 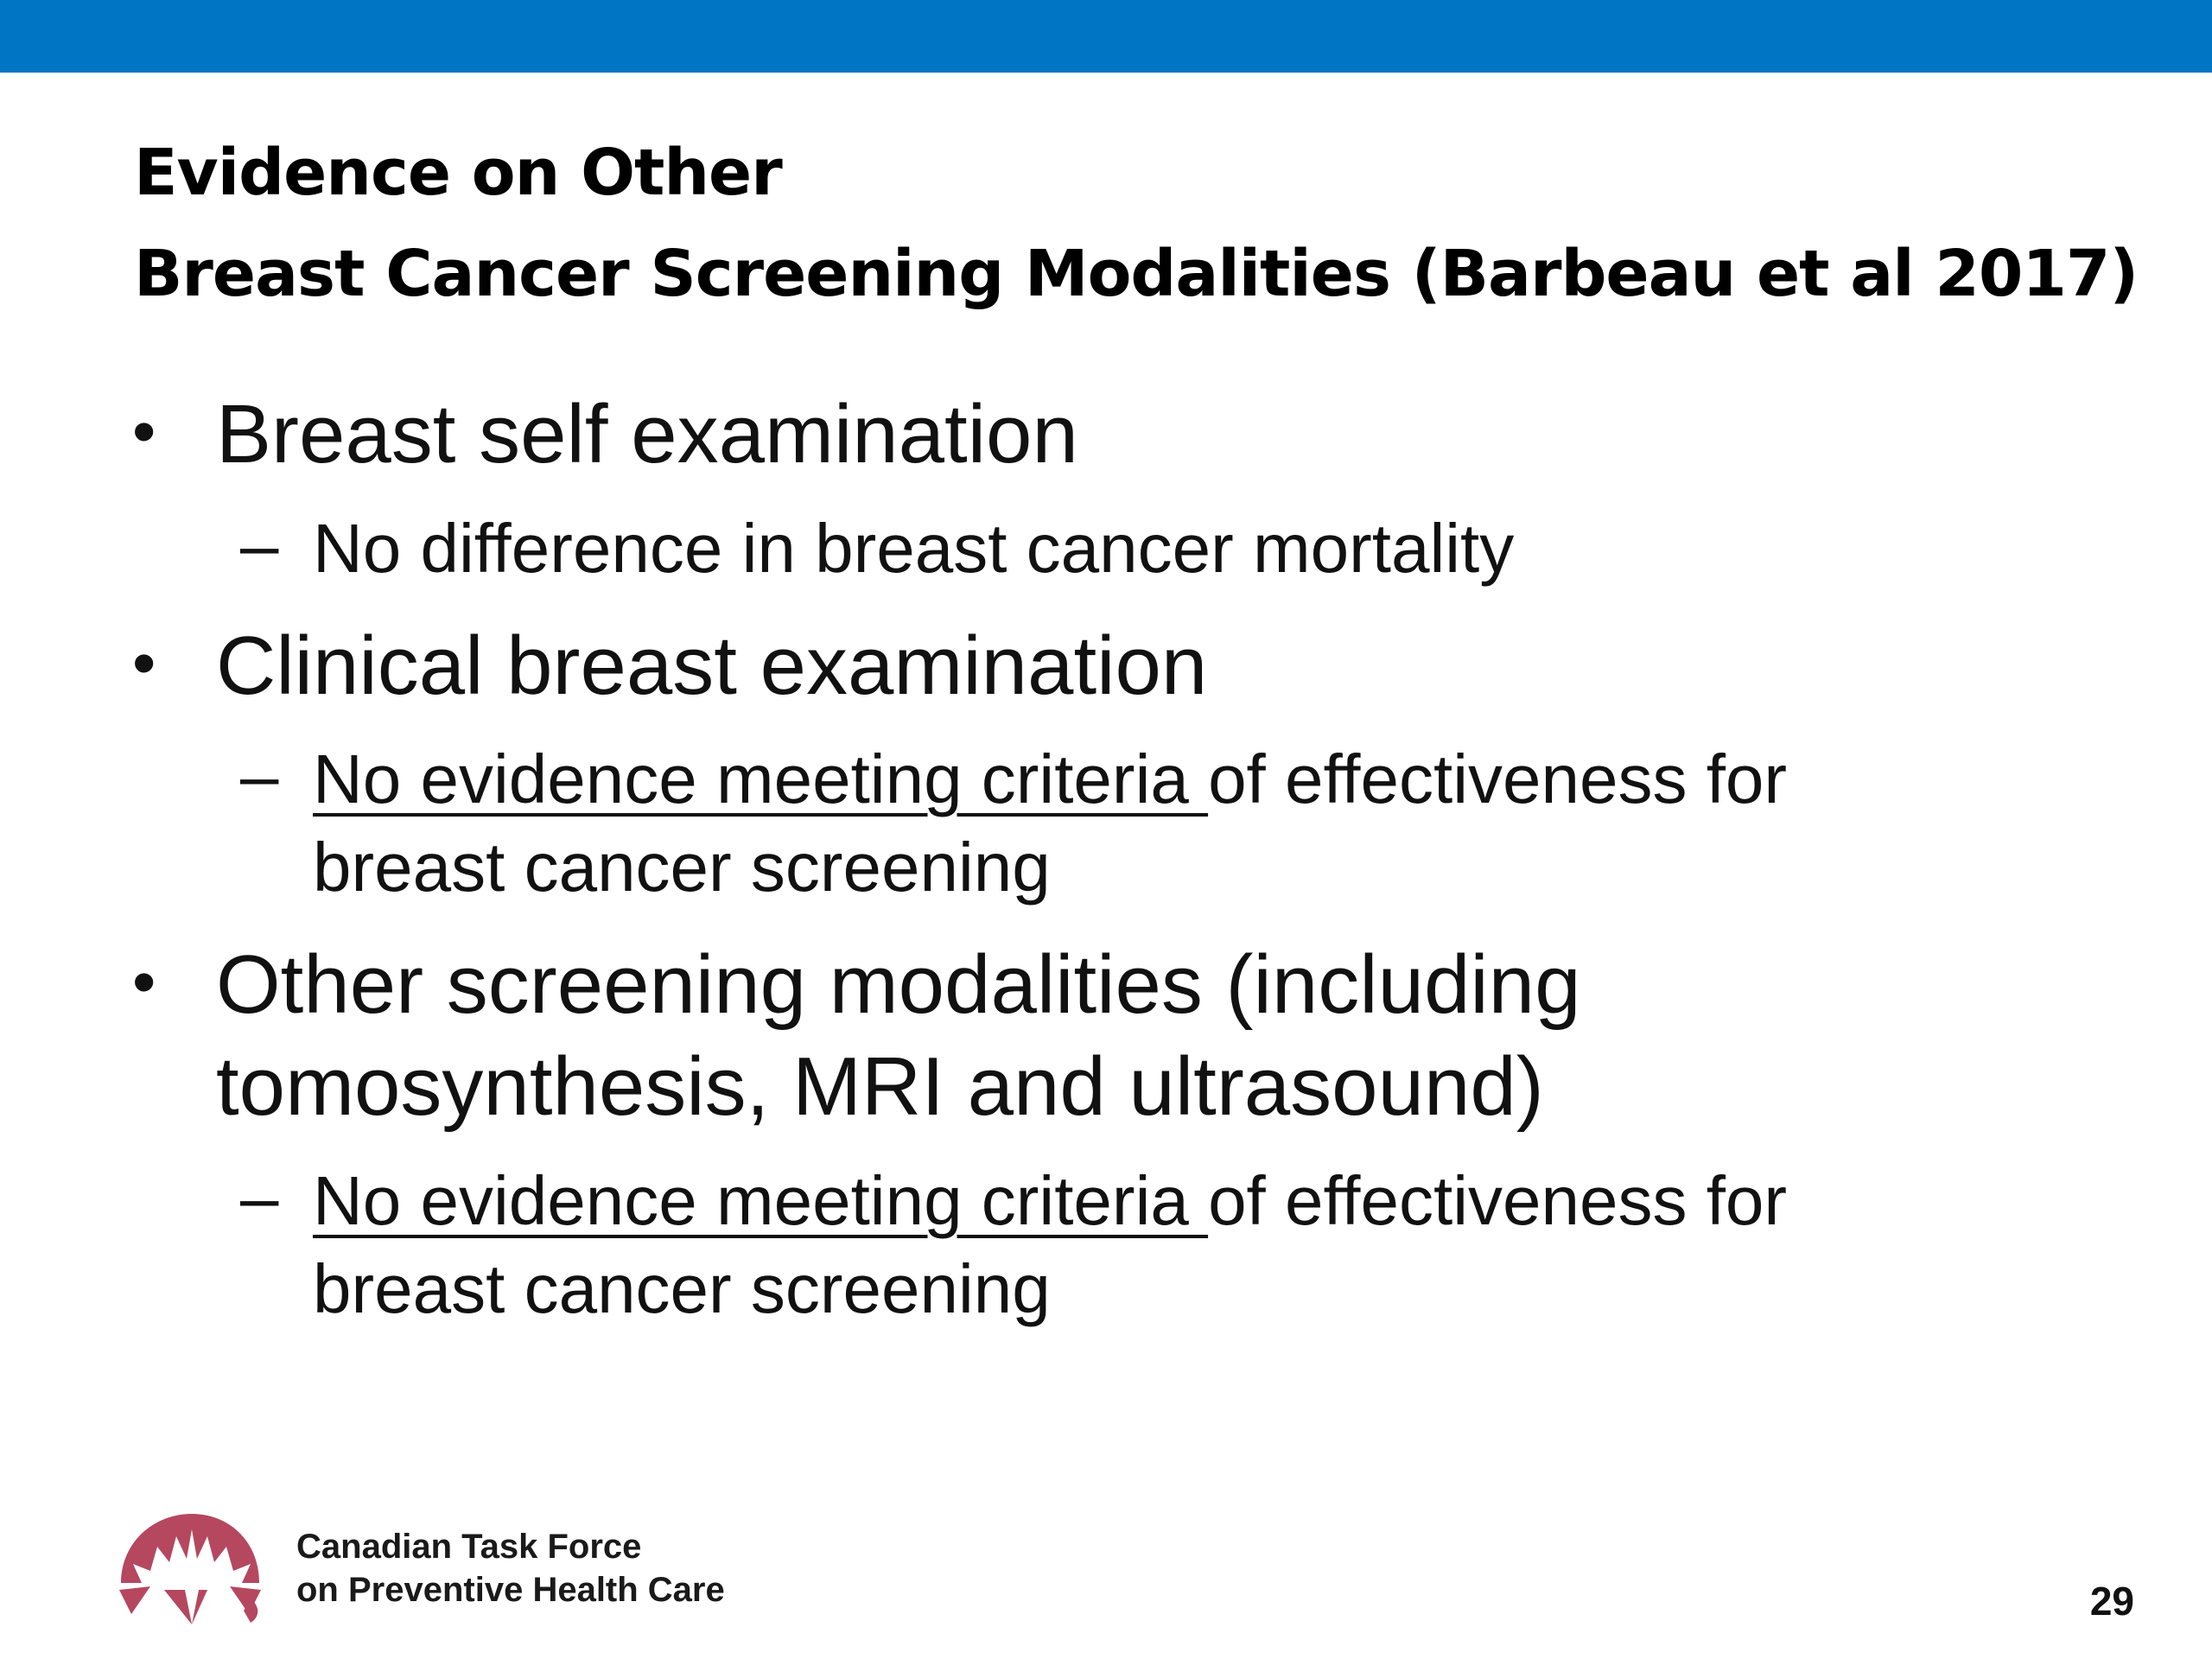 I want to click on sub-bullet-3-line-2: breast cancer screening, so click(x=682, y=1288).